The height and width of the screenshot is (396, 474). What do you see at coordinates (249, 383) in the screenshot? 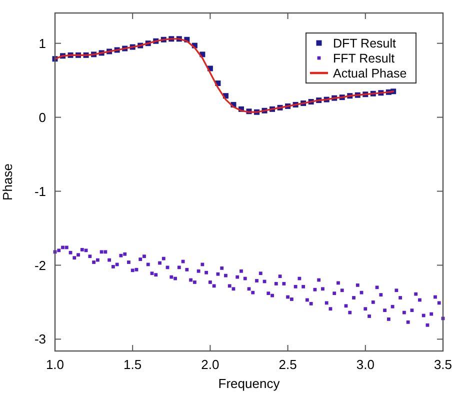
I see `x-axis-title: Frequency` at bounding box center [249, 383].